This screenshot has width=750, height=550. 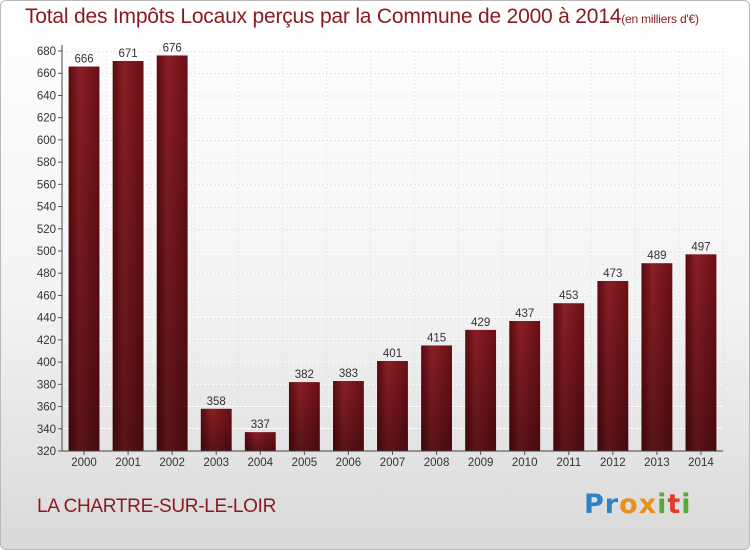 What do you see at coordinates (46, 430) in the screenshot?
I see `y-tick-label: 340` at bounding box center [46, 430].